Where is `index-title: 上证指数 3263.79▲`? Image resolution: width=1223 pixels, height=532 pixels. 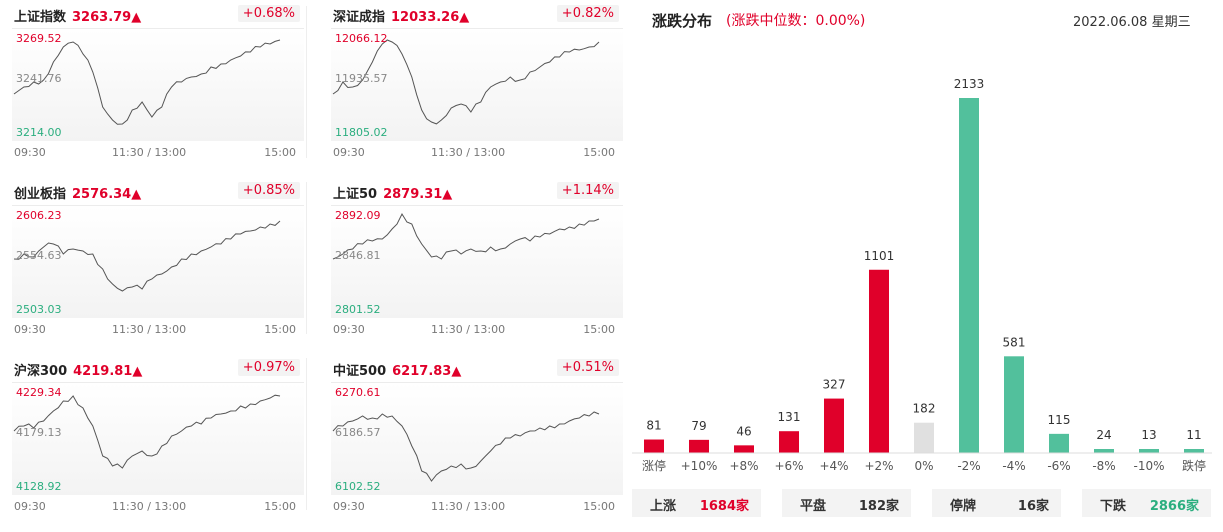
index-title: 上证指数 3263.79▲ is located at coordinates (77, 15).